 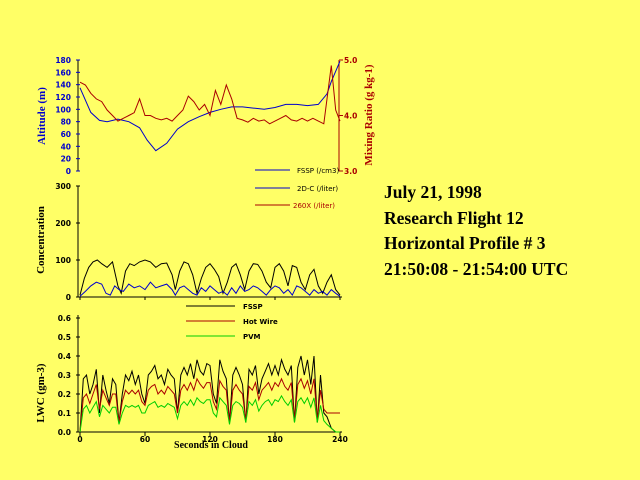 I want to click on concentration-series, so click(x=210, y=278).